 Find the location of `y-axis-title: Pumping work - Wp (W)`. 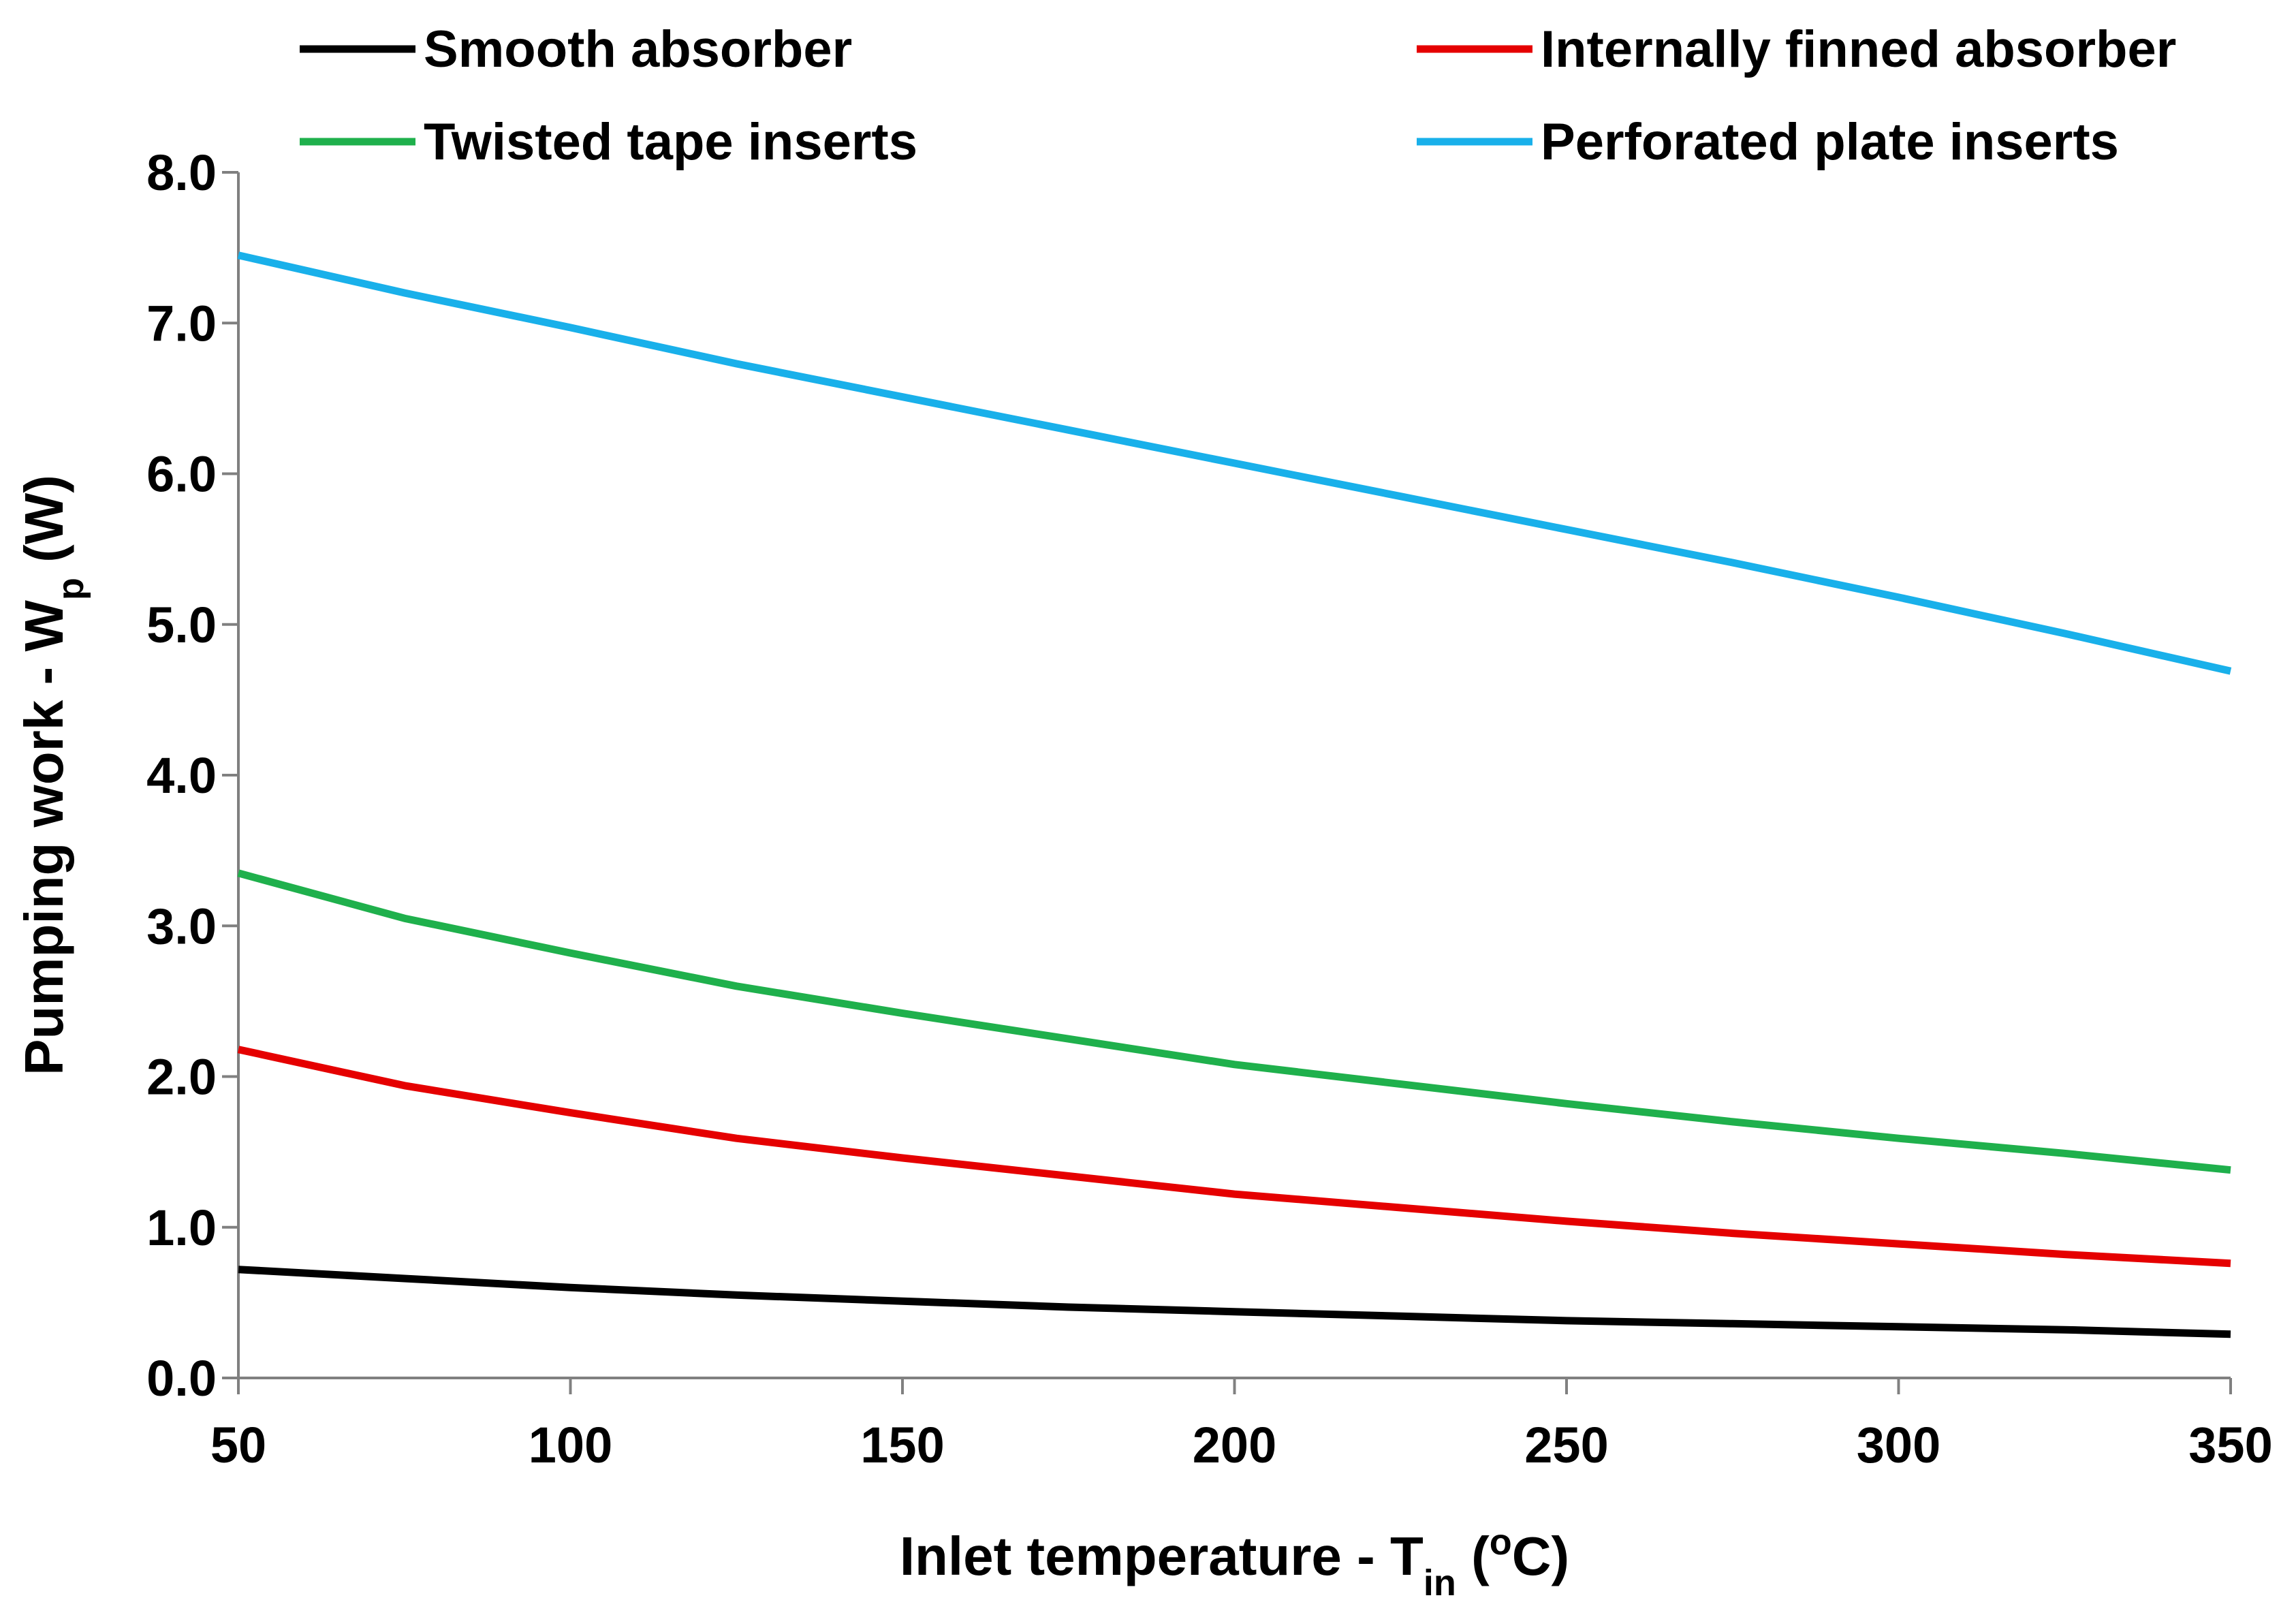

y-axis-title: Pumping work - Wp (W) is located at coordinates (52, 776).